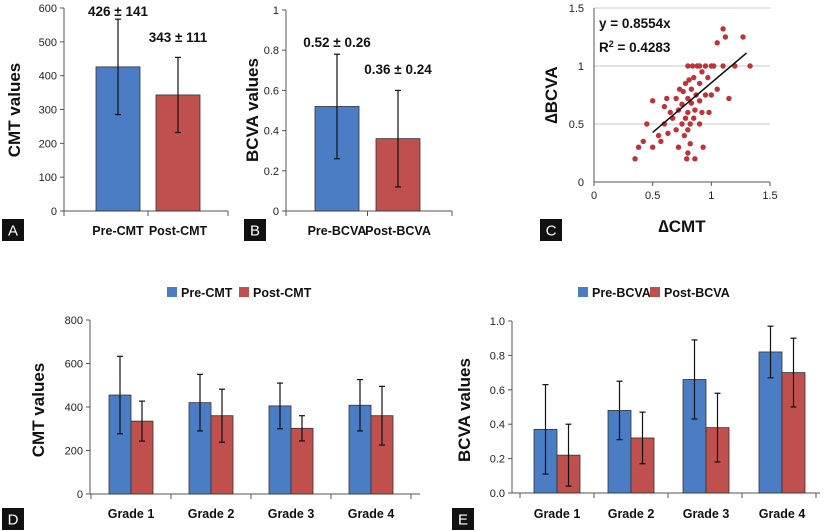  Describe the element at coordinates (54, 212) in the screenshot. I see `panel-a-y-tick-label: 0` at that location.